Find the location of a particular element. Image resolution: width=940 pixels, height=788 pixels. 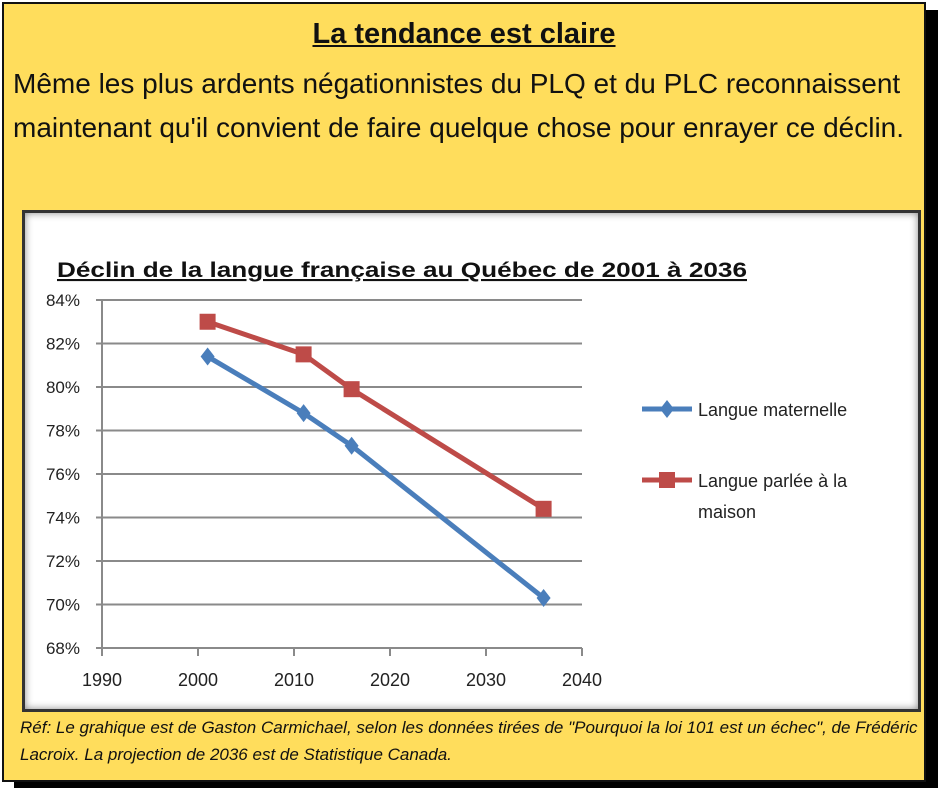

legend-label: Langue parlée à la is located at coordinates (773, 481).